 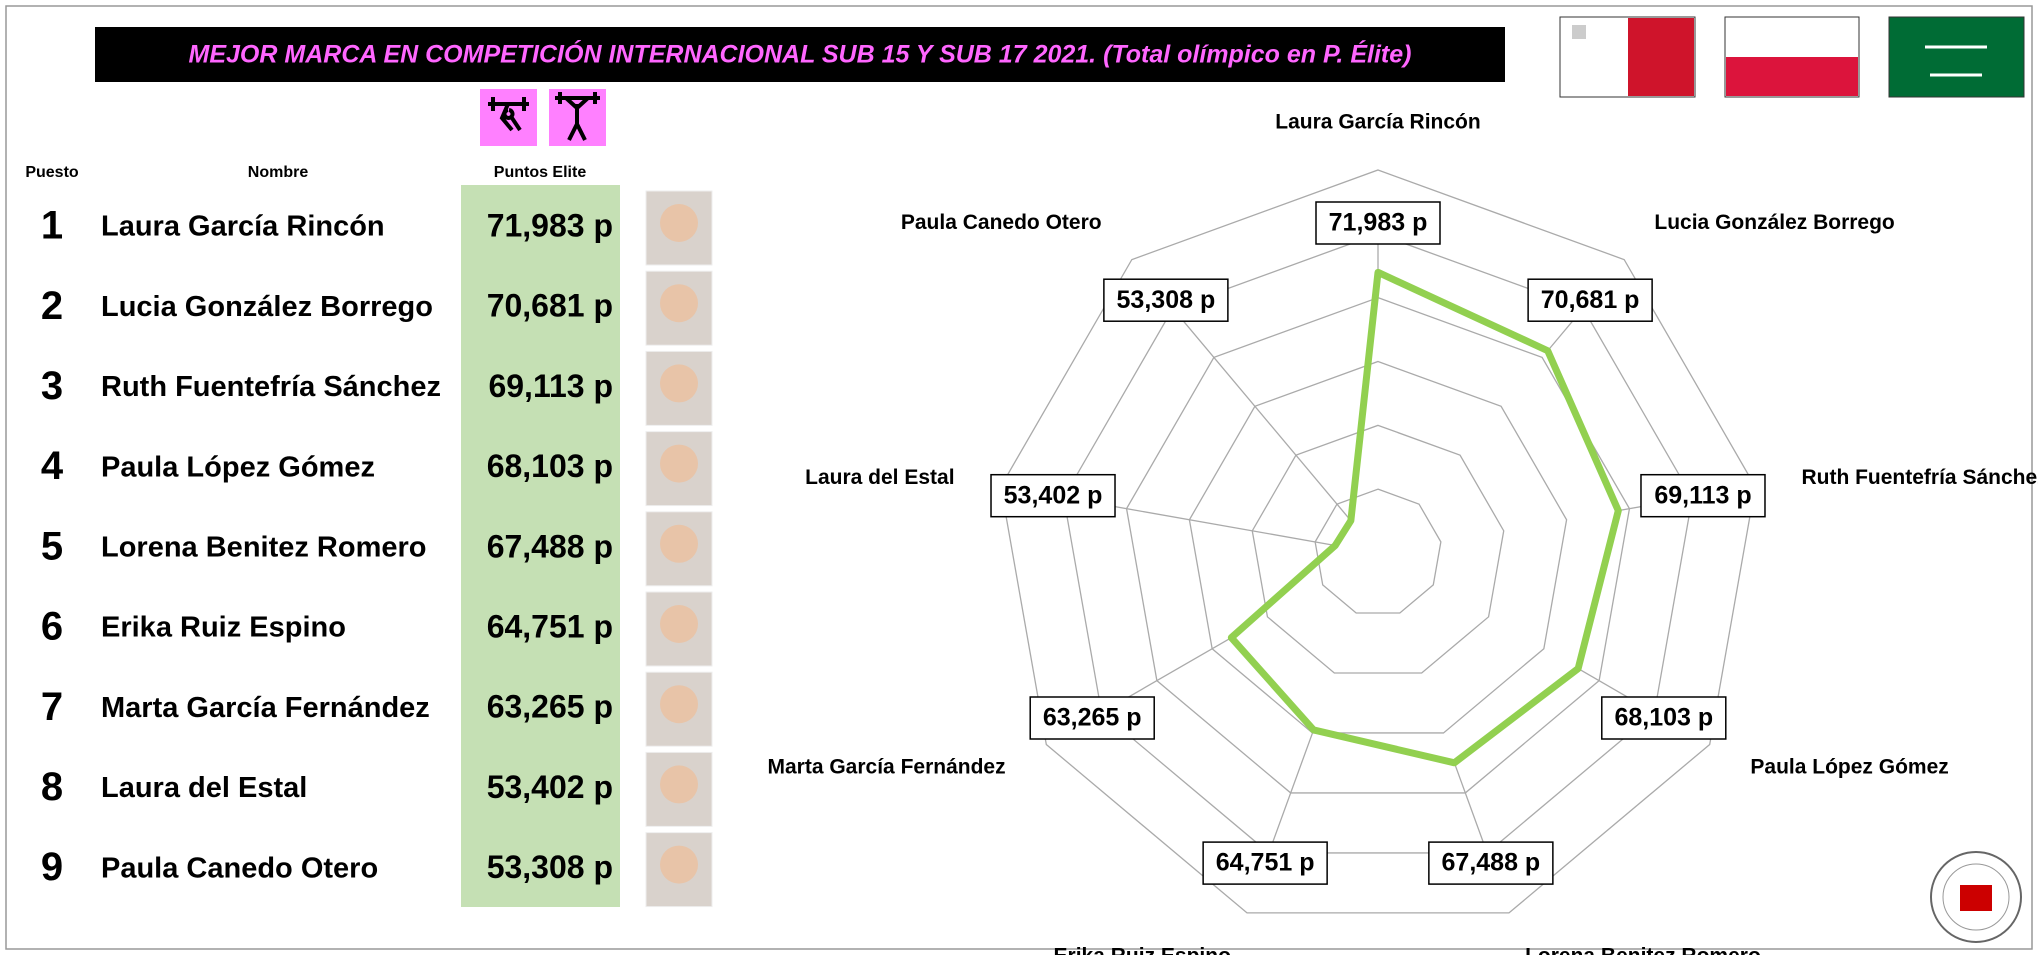 I want to click on value-label: 67,488 p, so click(x=1491, y=863).